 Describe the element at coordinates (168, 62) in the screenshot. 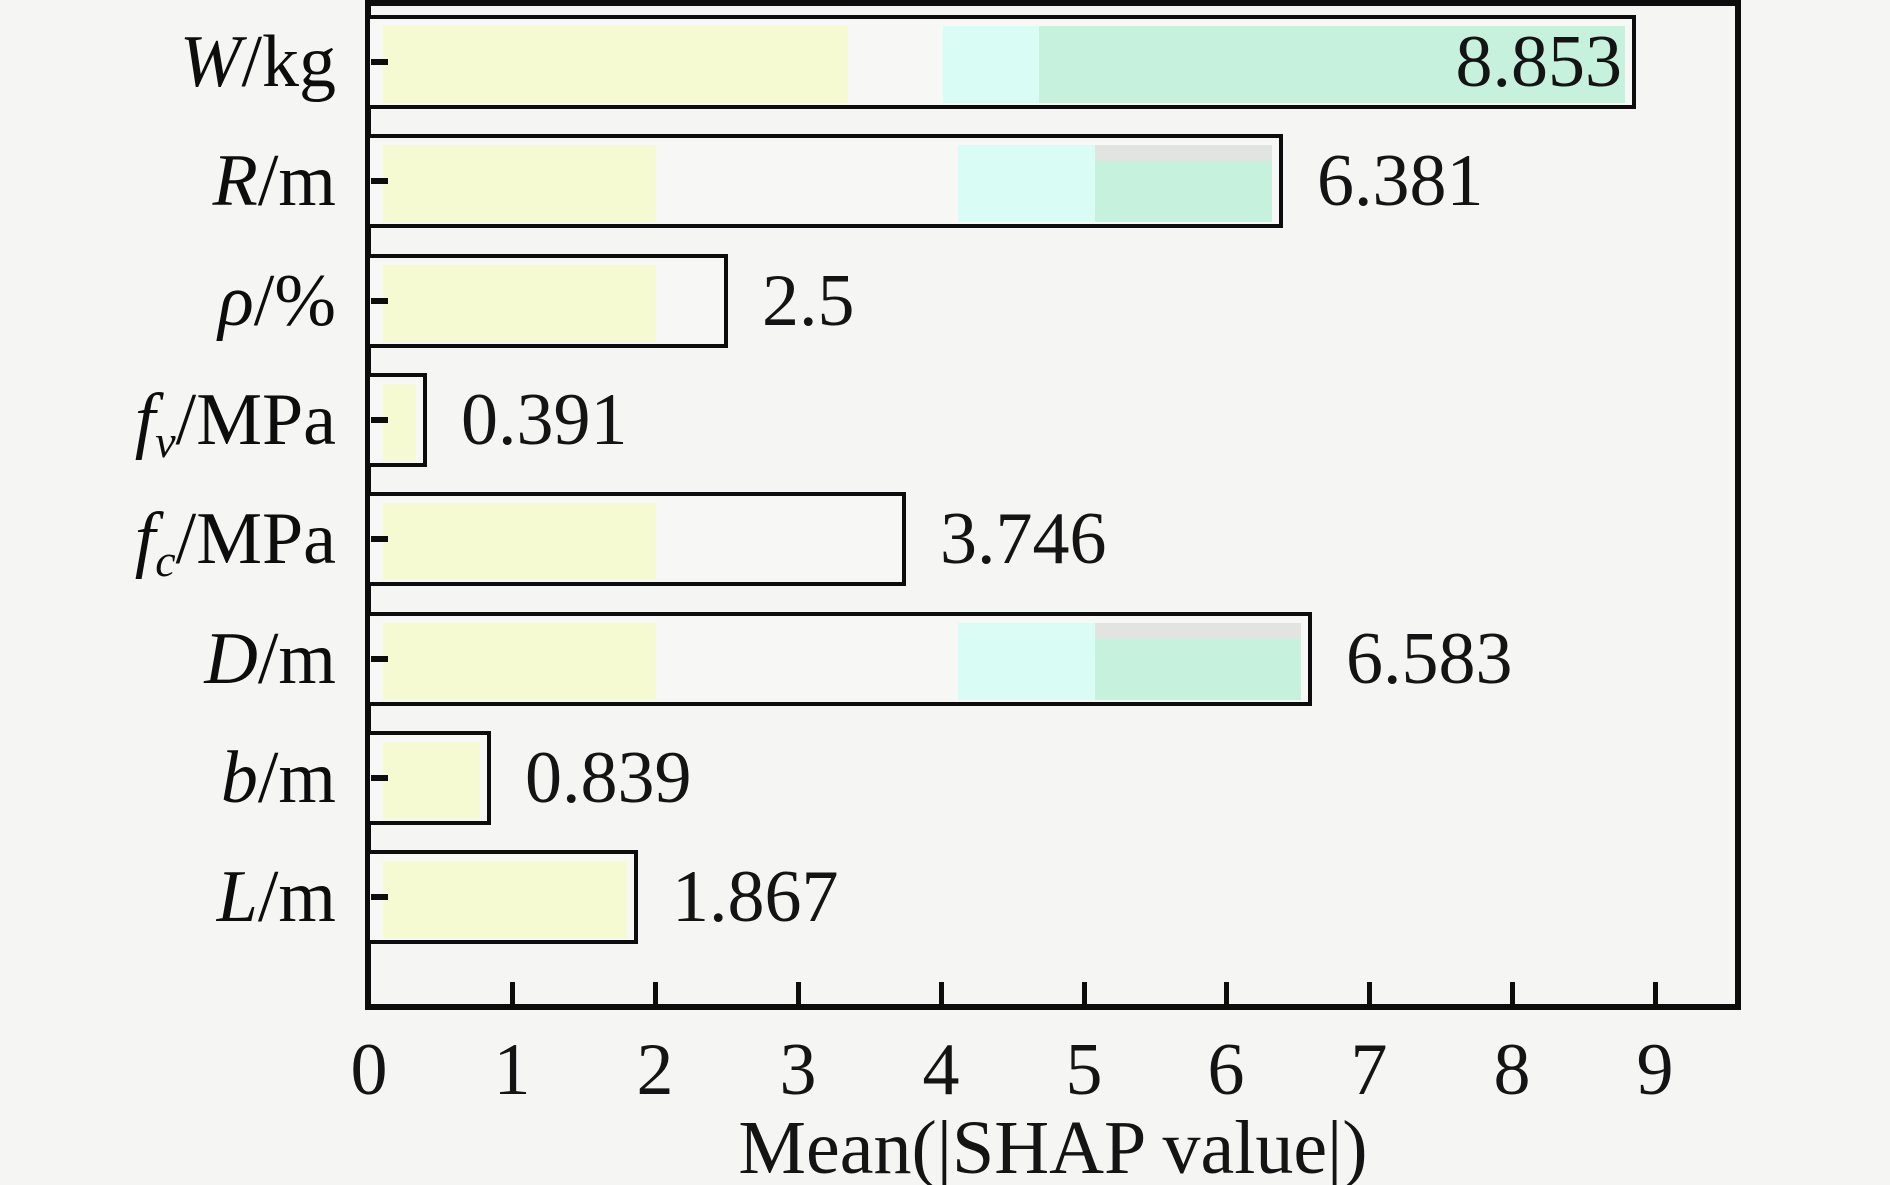

I see `y-axis-label: W/kg` at that location.